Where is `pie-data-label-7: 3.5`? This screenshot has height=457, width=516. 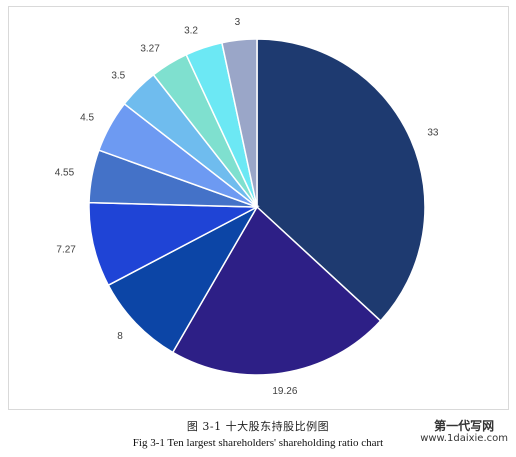 pie-data-label-7: 3.5 is located at coordinates (118, 76).